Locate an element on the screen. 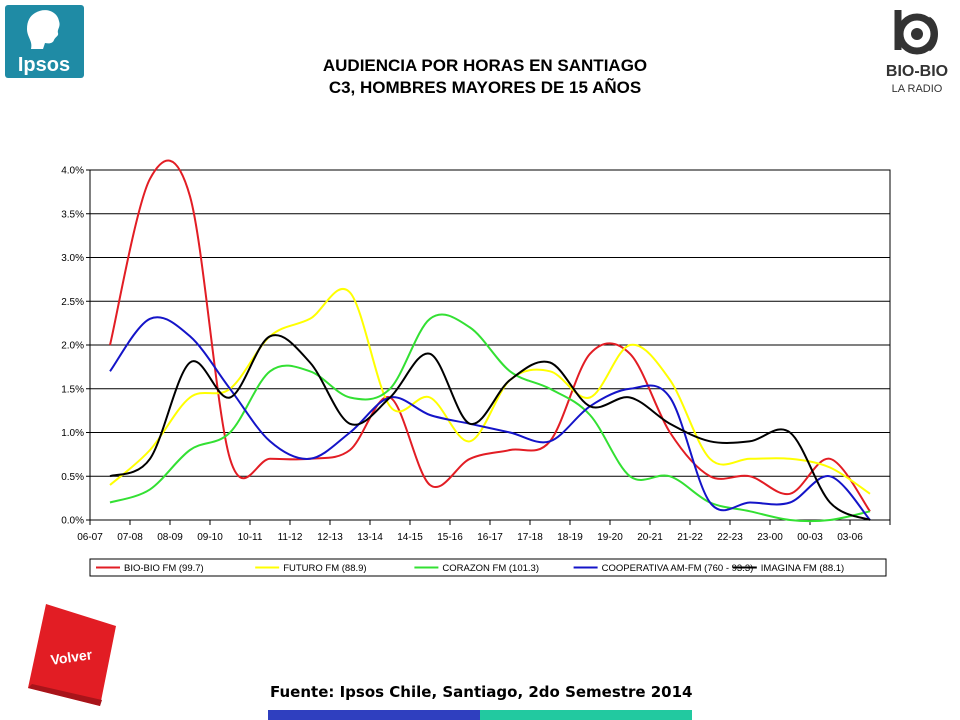 The width and height of the screenshot is (960, 720). x-tick-label: 07-08 is located at coordinates (130, 537).